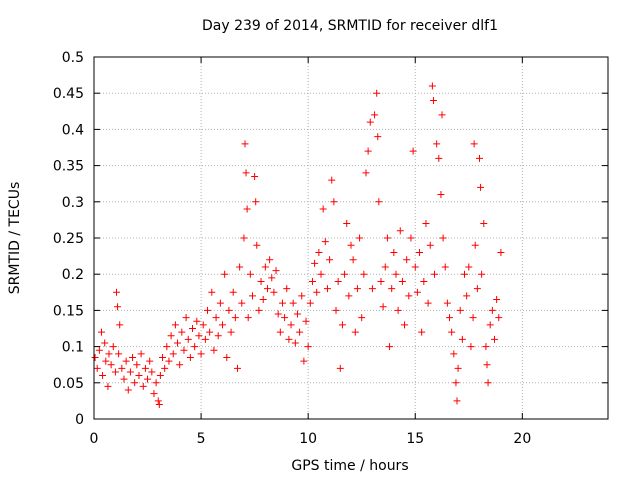 This screenshot has height=480, width=640. I want to click on x-tick-label: 5, so click(201, 439).